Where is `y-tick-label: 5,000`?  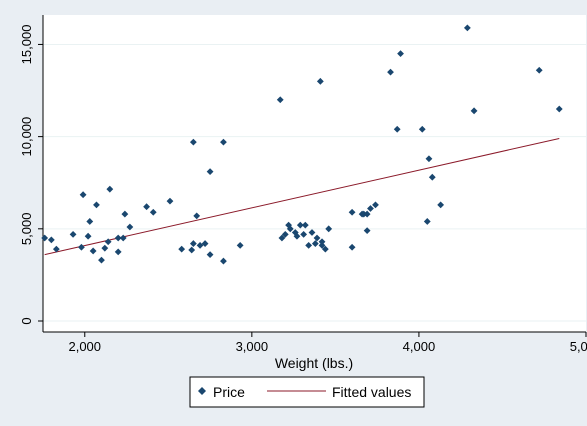
y-tick-label: 5,000 is located at coordinates (26, 229).